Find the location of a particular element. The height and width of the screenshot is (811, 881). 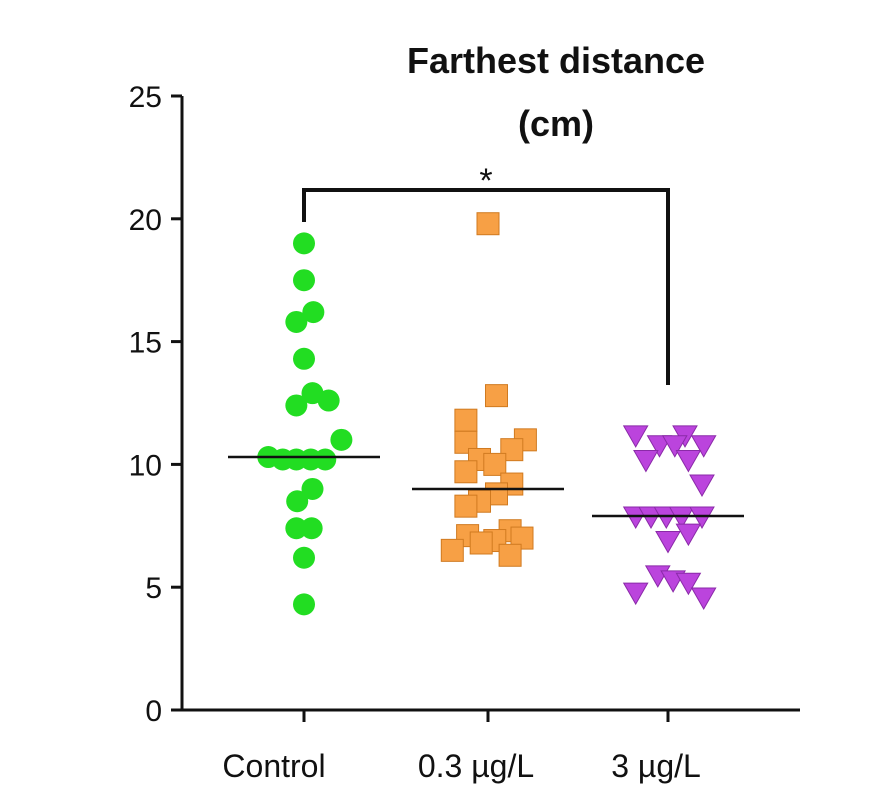

chart-title-line-1: Farthest distance is located at coordinates (556, 60).